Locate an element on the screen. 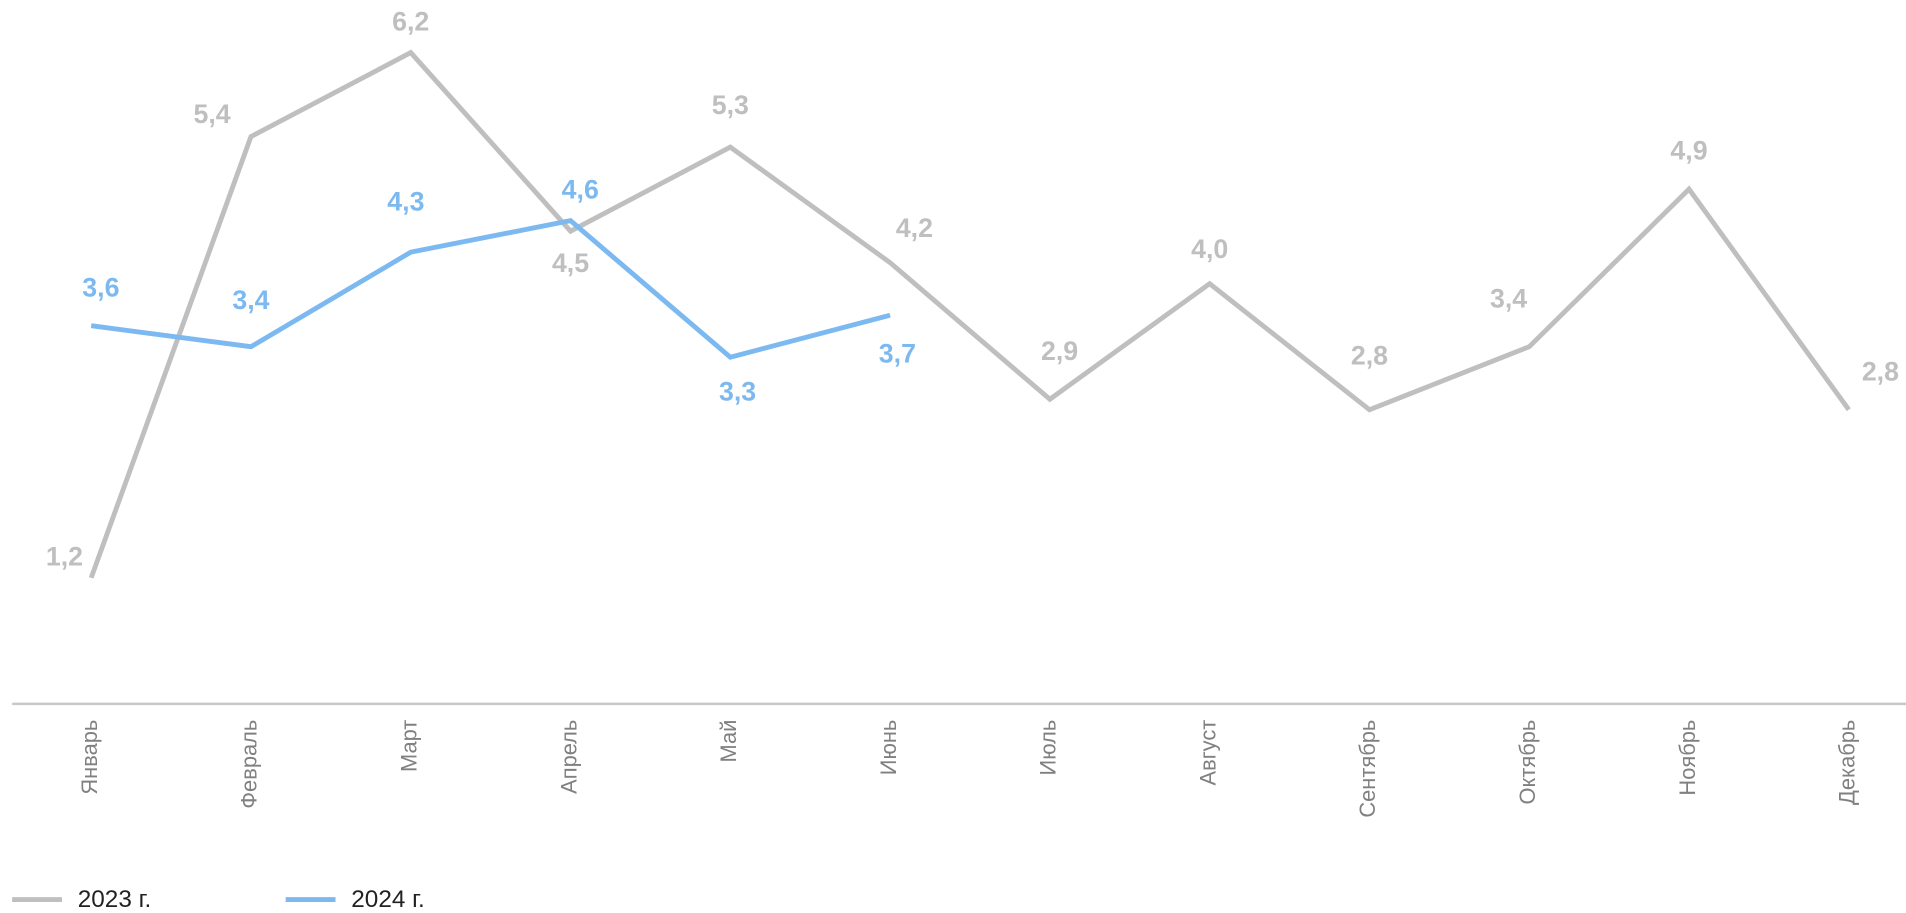 This screenshot has width=1906, height=913. x-tick-label: Январь is located at coordinates (89, 757).